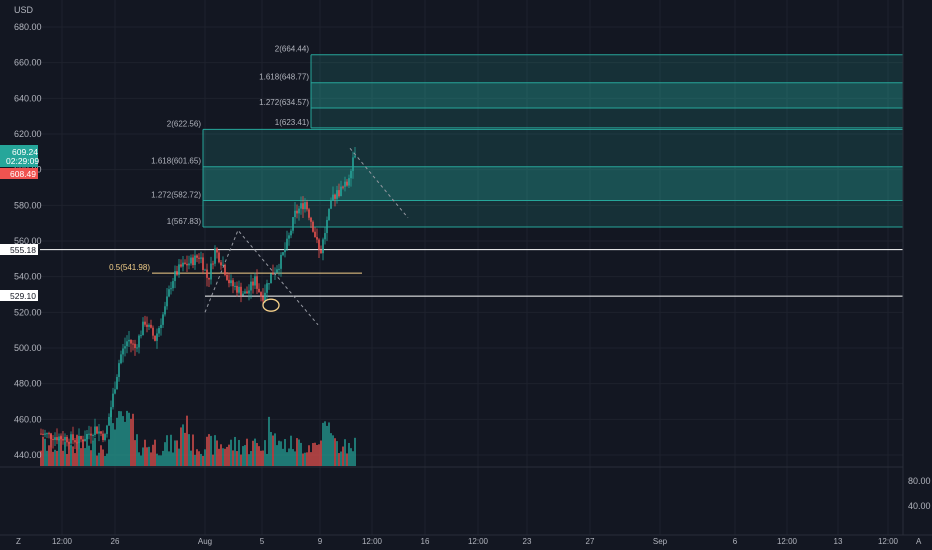 The image size is (932, 550). I want to click on fib-level-label: 1(567.83), so click(184, 221).